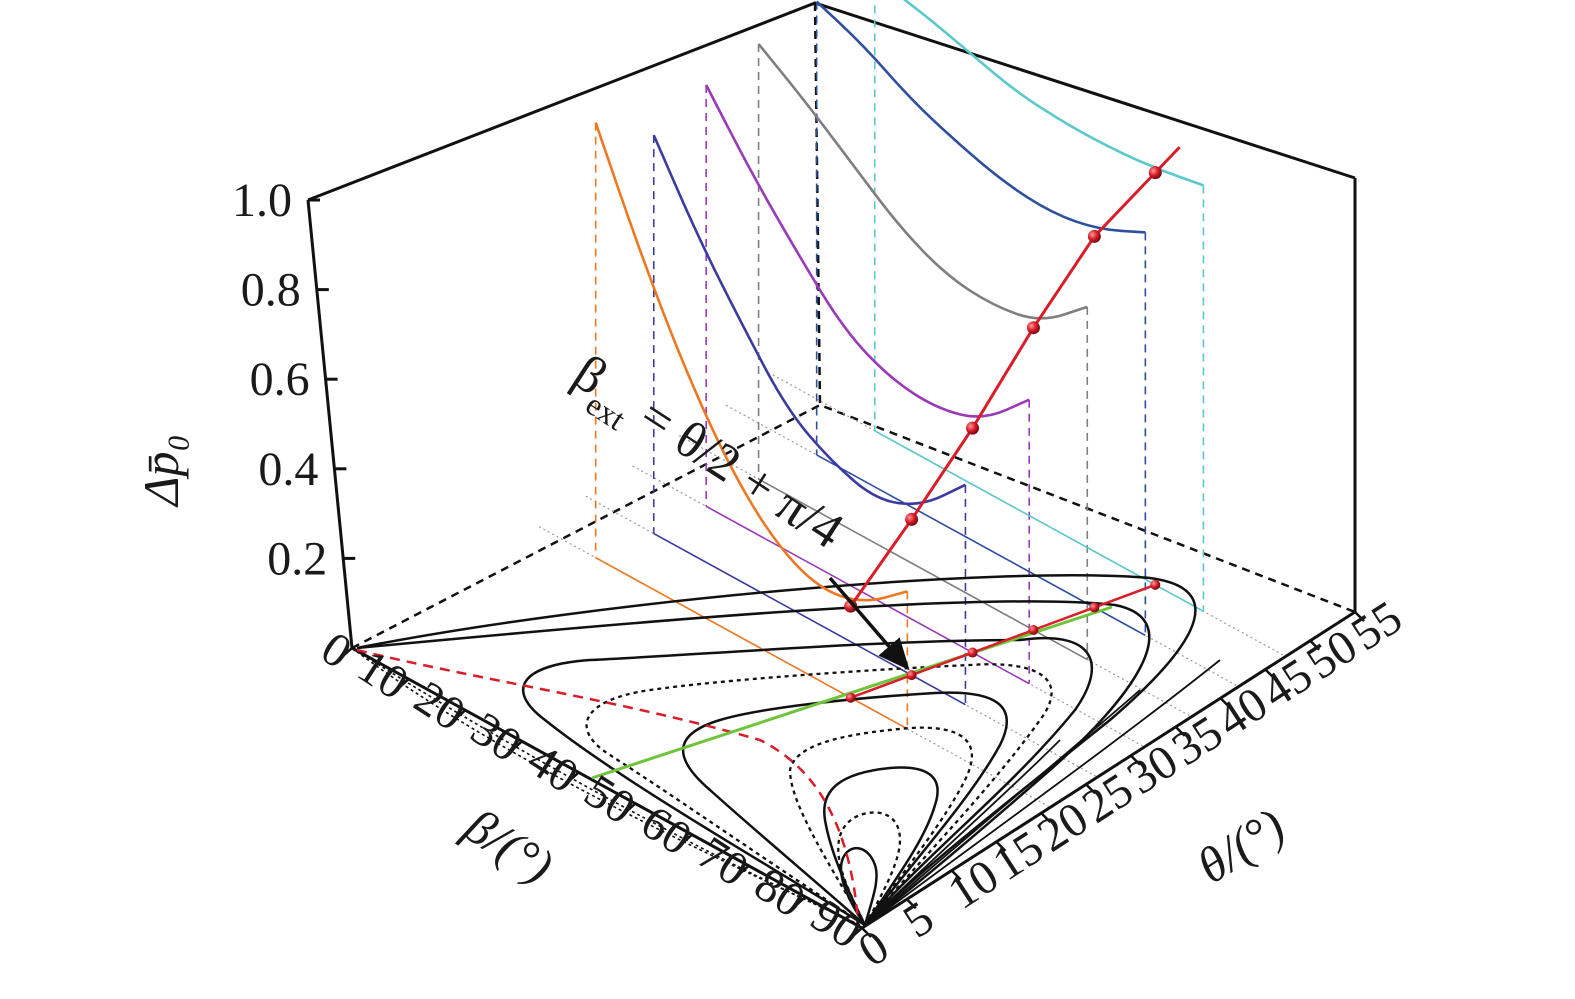  Describe the element at coordinates (280, 379) in the screenshot. I see `z-tick-label: 0.6` at that location.